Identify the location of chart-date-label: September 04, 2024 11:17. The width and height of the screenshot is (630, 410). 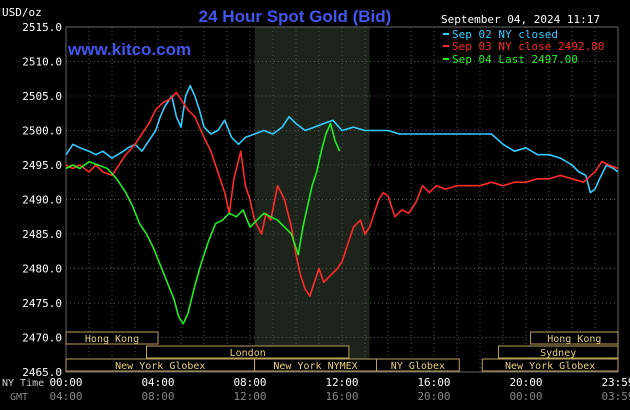
(520, 19).